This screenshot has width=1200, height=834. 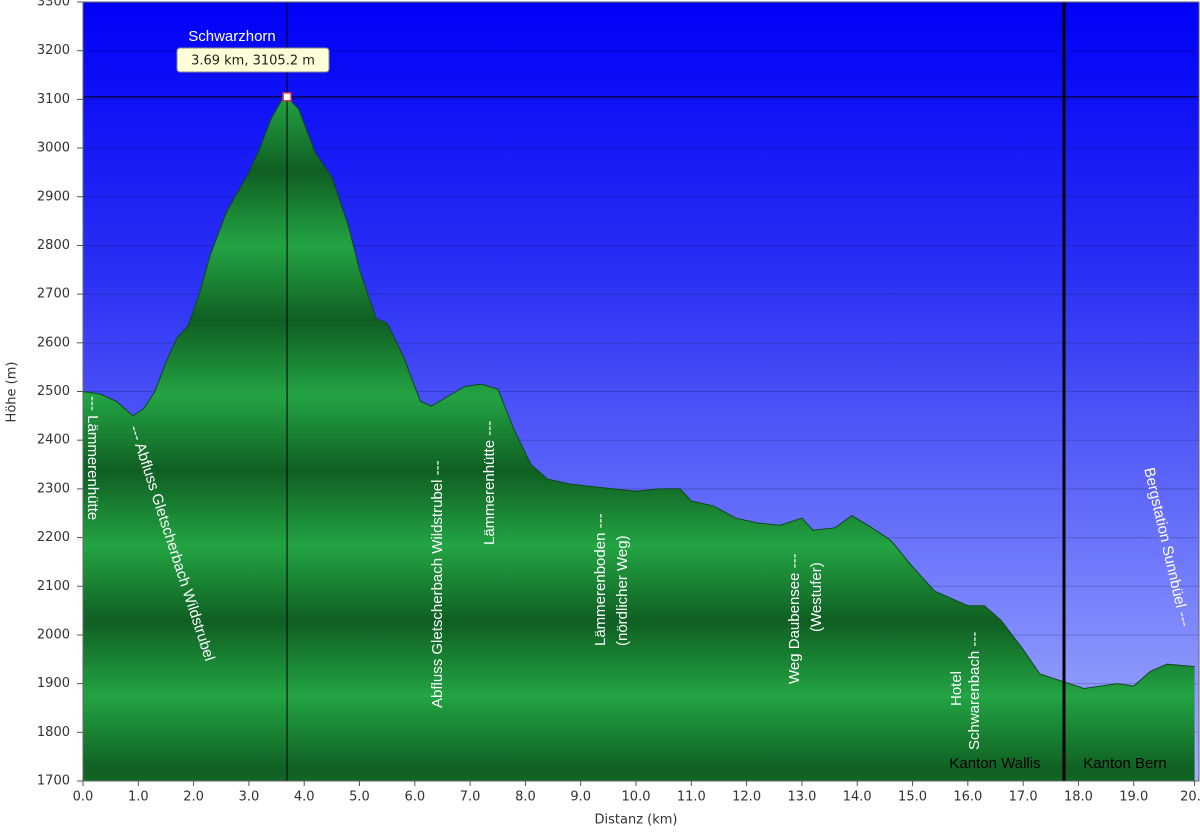 What do you see at coordinates (746, 797) in the screenshot?
I see `x-tick-label: 12.0` at bounding box center [746, 797].